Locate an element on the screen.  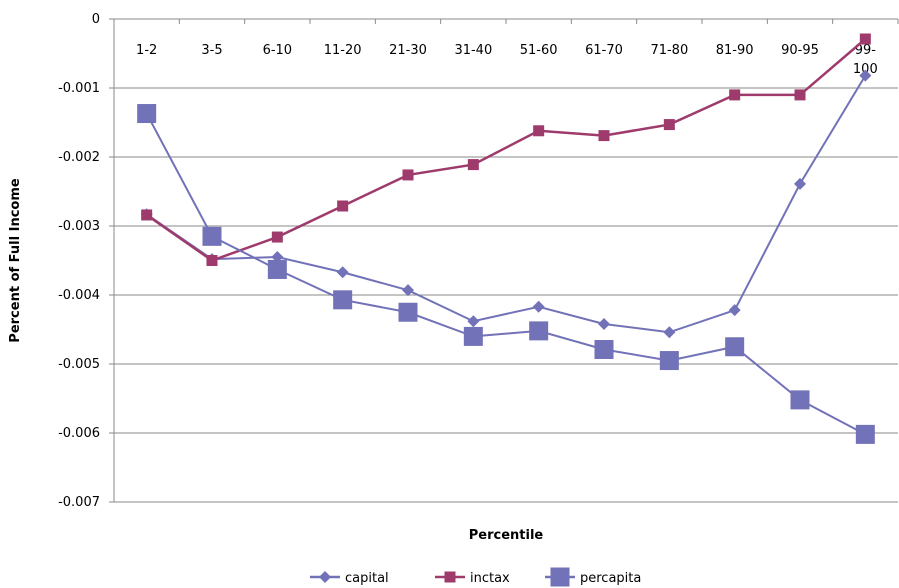
y-tick-label: -0.003 is located at coordinates (79, 226).